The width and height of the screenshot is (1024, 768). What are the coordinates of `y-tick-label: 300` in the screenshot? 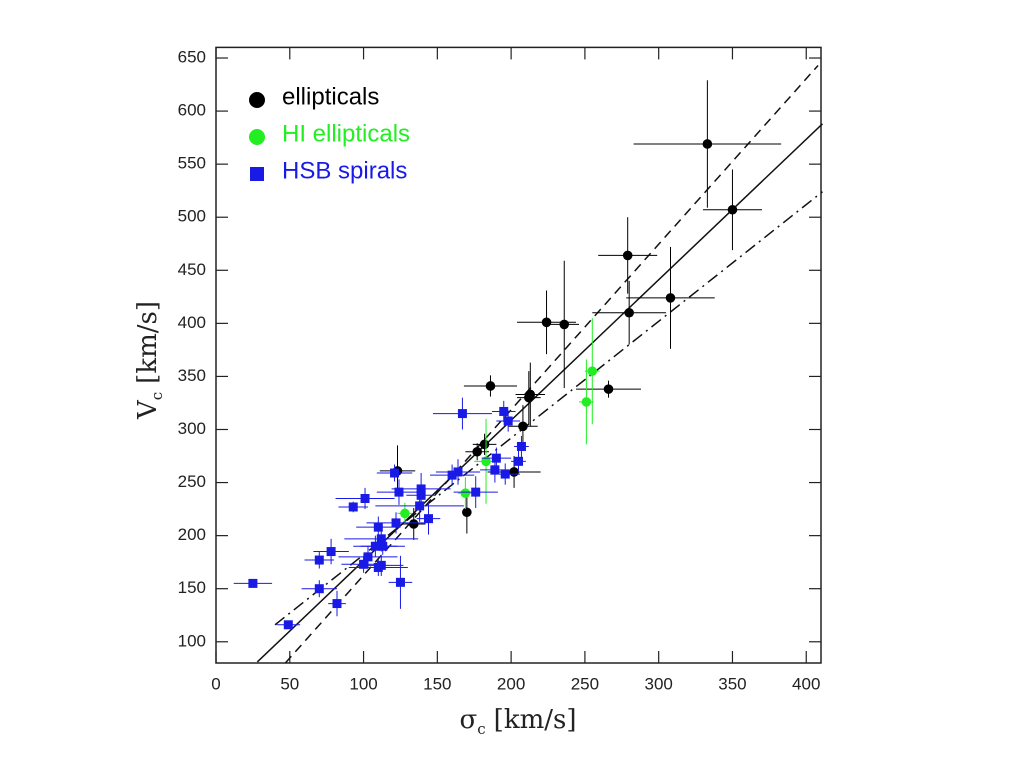 It's located at (192, 428).